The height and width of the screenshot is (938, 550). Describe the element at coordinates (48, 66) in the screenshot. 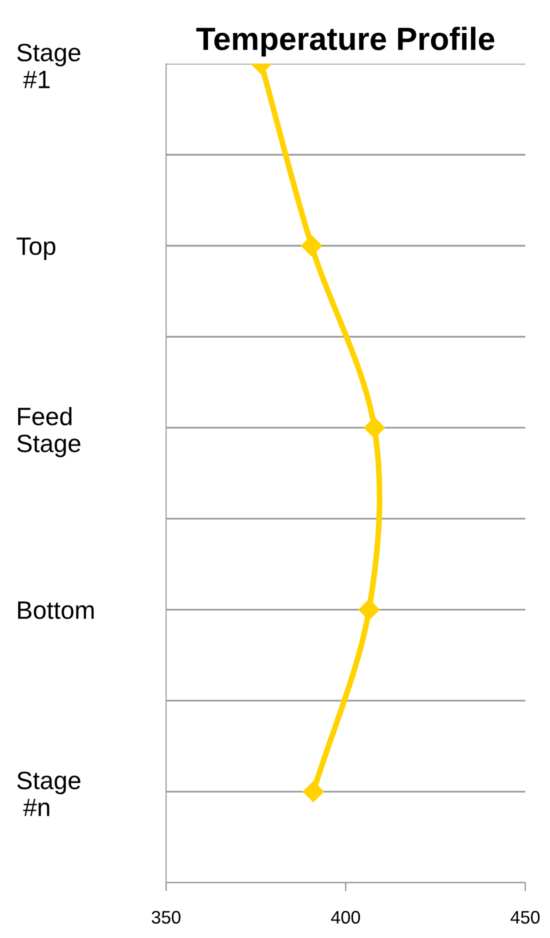

I see `y-tick-label: Stage #1` at that location.